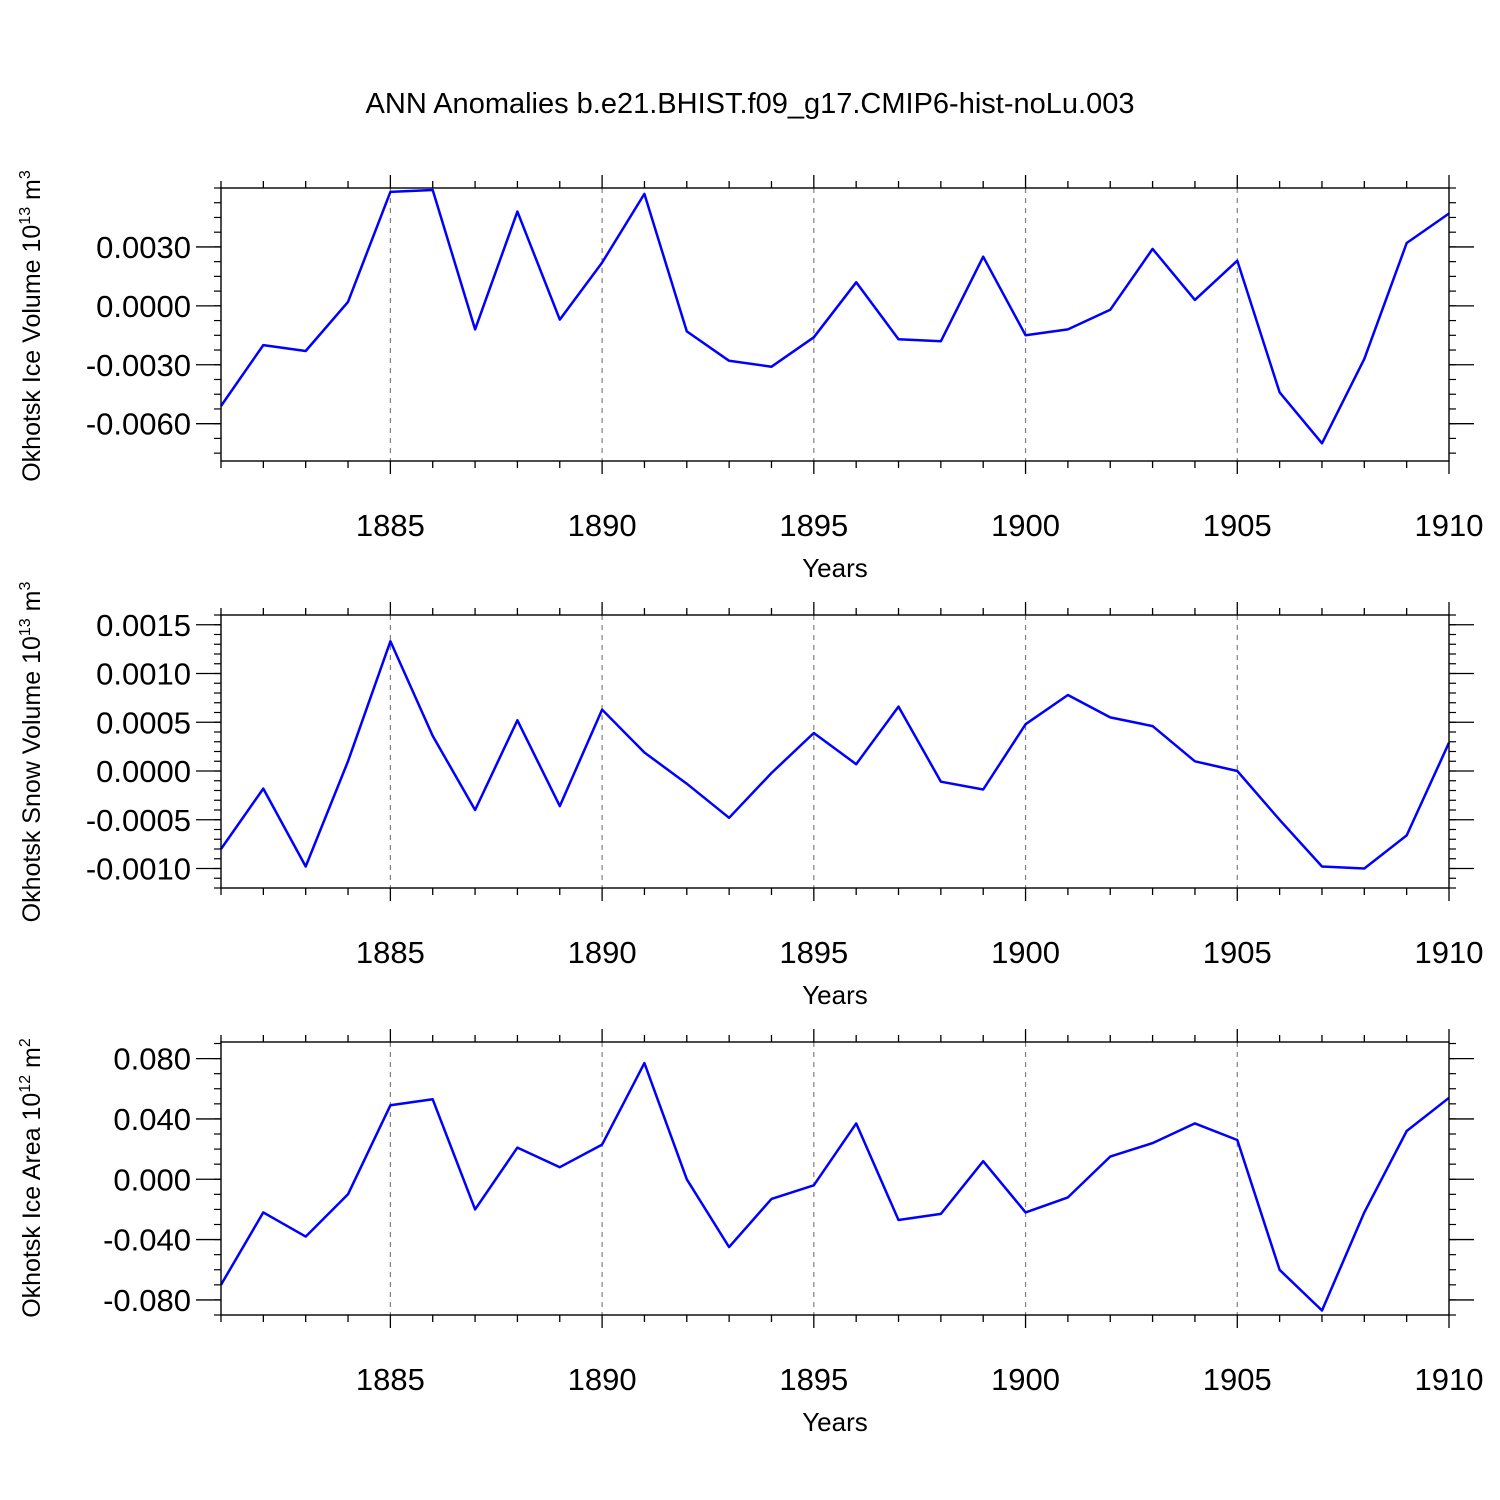  I want to click on y-axis-title: Okhotsk Ice Area 1012 m2, so click(31, 1178).